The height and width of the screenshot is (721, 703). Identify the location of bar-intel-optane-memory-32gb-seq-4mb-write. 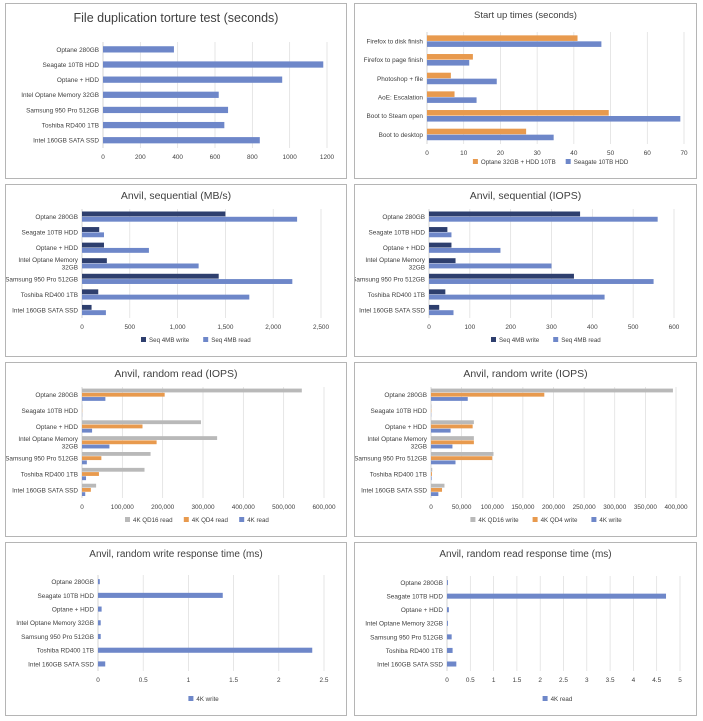
(442, 261).